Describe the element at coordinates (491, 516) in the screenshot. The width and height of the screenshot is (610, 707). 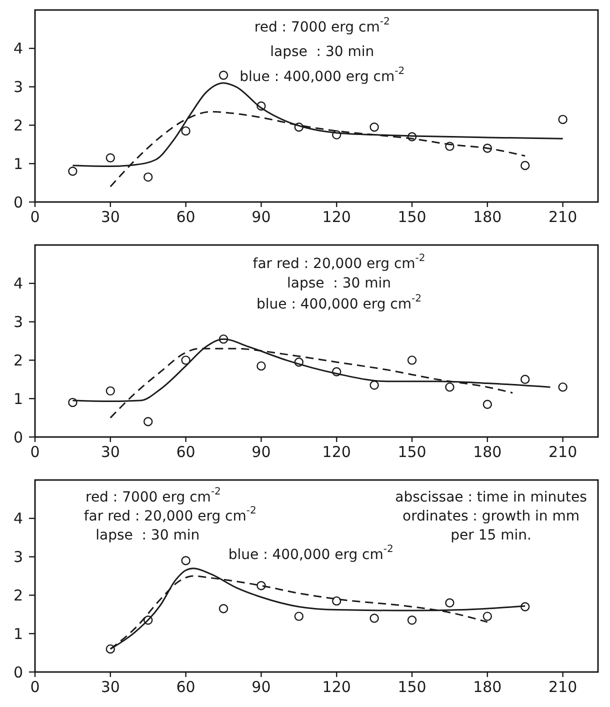
I see `annotation: ordinates : growth in mm` at that location.